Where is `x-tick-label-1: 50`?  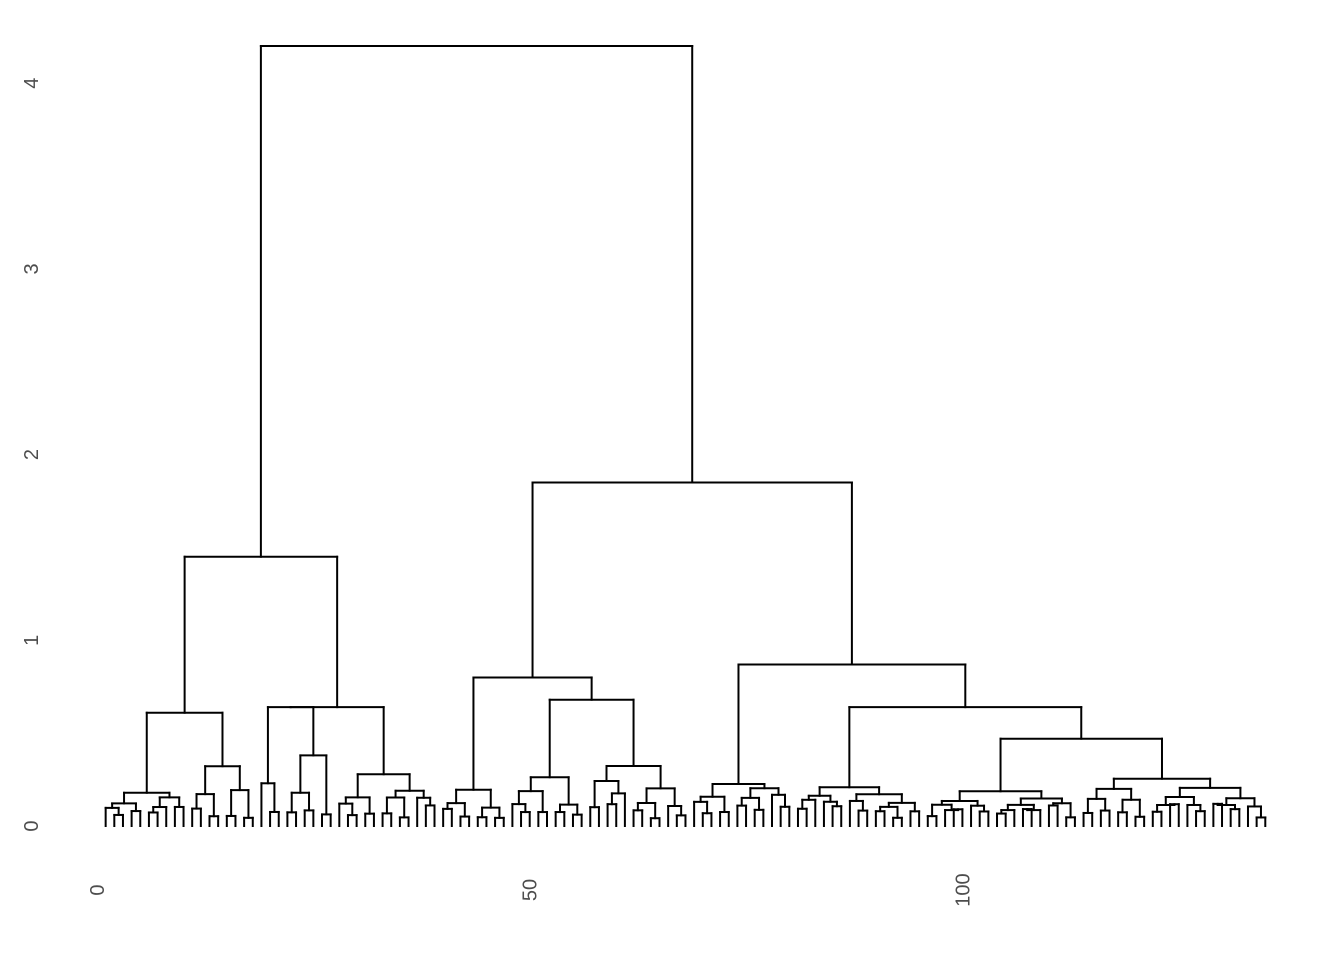 x-tick-label-1: 50 is located at coordinates (531, 890).